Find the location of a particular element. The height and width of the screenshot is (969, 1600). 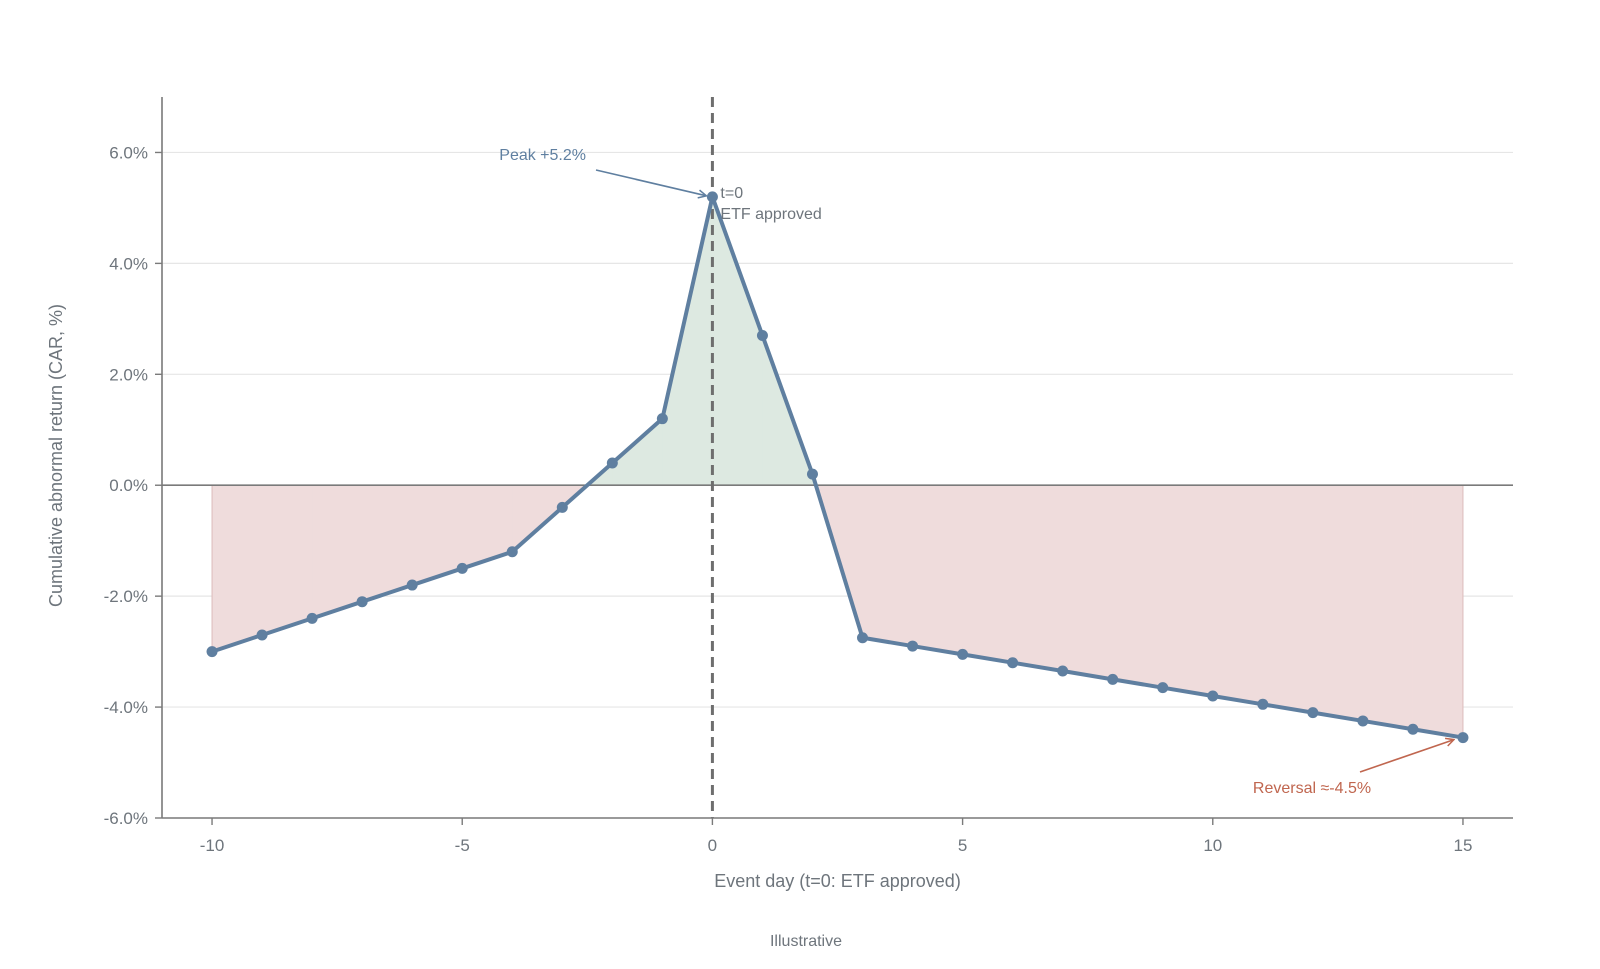

y-tick-label: 2.0% is located at coordinates (128, 374).